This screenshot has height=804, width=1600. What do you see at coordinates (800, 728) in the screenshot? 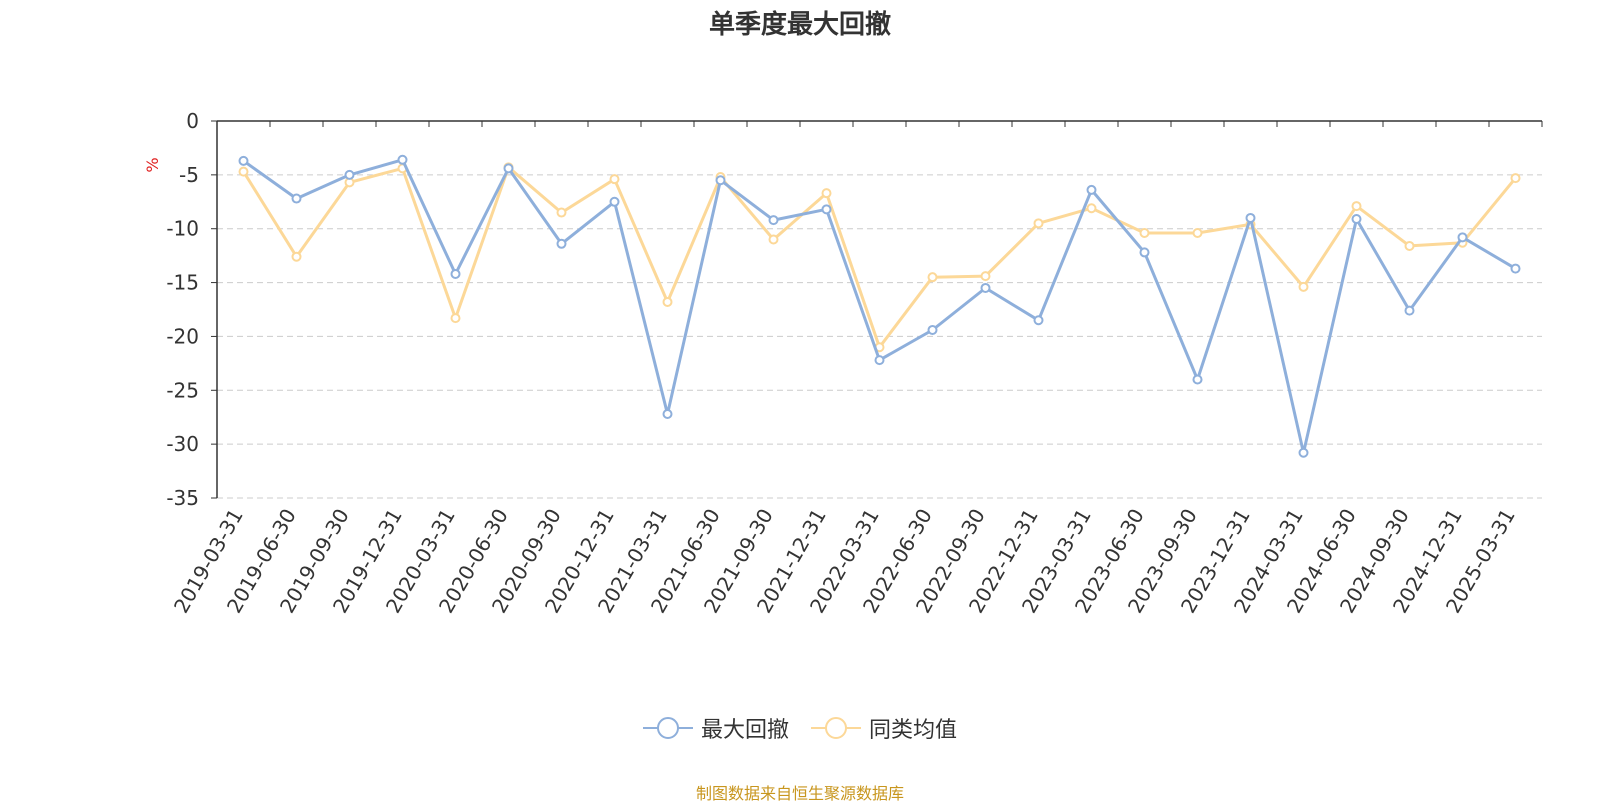
I see `legend: 最大回撤 同类均值` at bounding box center [800, 728].